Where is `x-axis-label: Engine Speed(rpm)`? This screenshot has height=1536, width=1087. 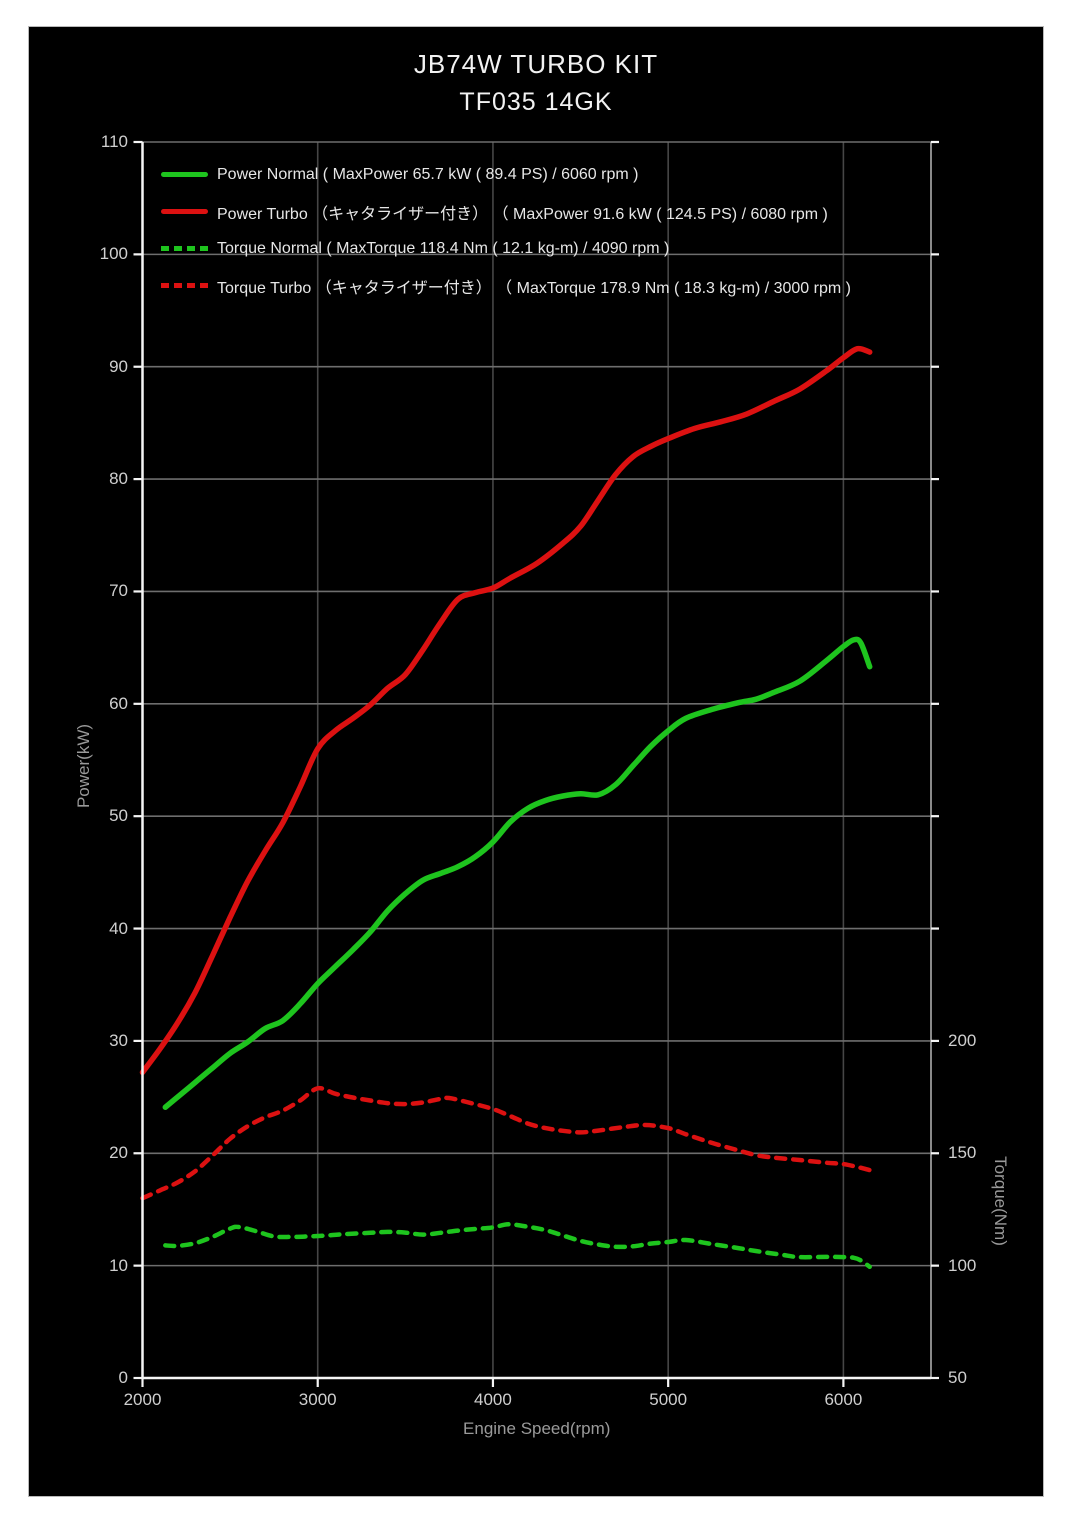 x-axis-label: Engine Speed(rpm) is located at coordinates (537, 1428).